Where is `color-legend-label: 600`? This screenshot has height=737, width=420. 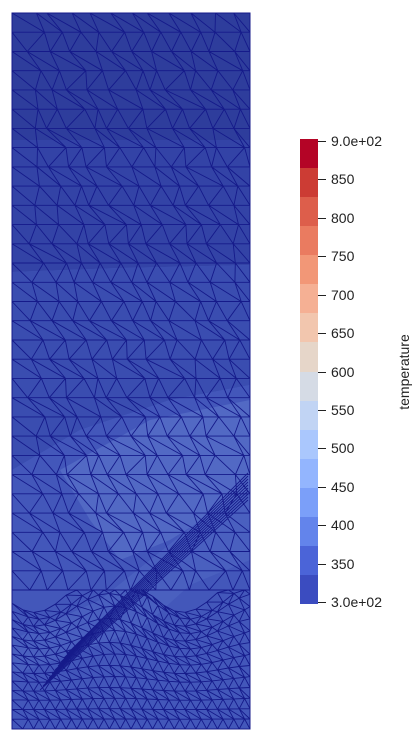
color-legend-label: 600 is located at coordinates (343, 372).